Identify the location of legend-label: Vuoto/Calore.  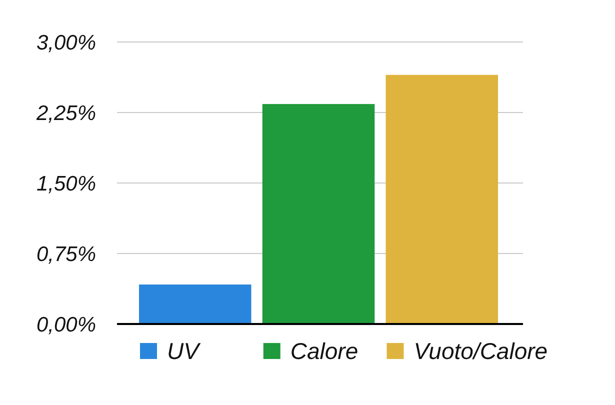
(481, 351).